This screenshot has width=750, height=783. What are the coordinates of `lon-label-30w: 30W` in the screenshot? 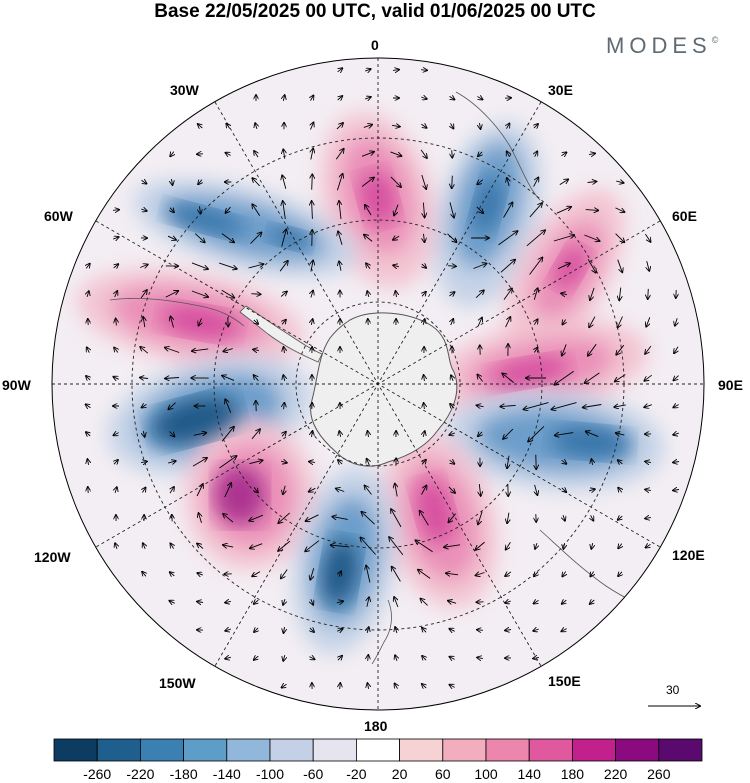 It's located at (184, 90).